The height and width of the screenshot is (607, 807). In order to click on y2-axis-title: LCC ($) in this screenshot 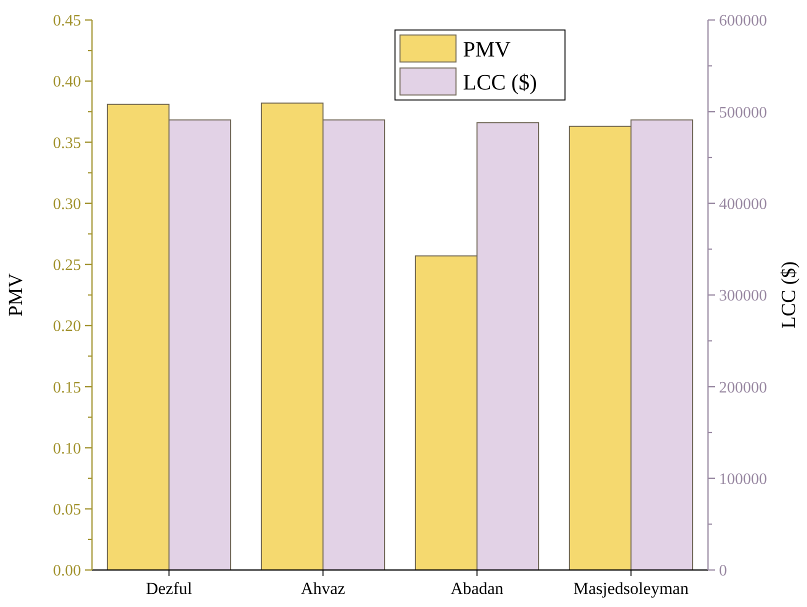, I will do `click(789, 295)`.